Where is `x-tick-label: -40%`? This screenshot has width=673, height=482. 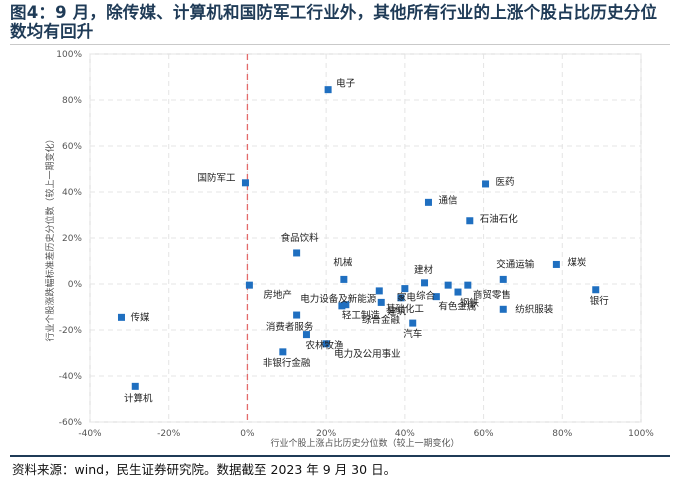
x-tick-label: -40% is located at coordinates (90, 434).